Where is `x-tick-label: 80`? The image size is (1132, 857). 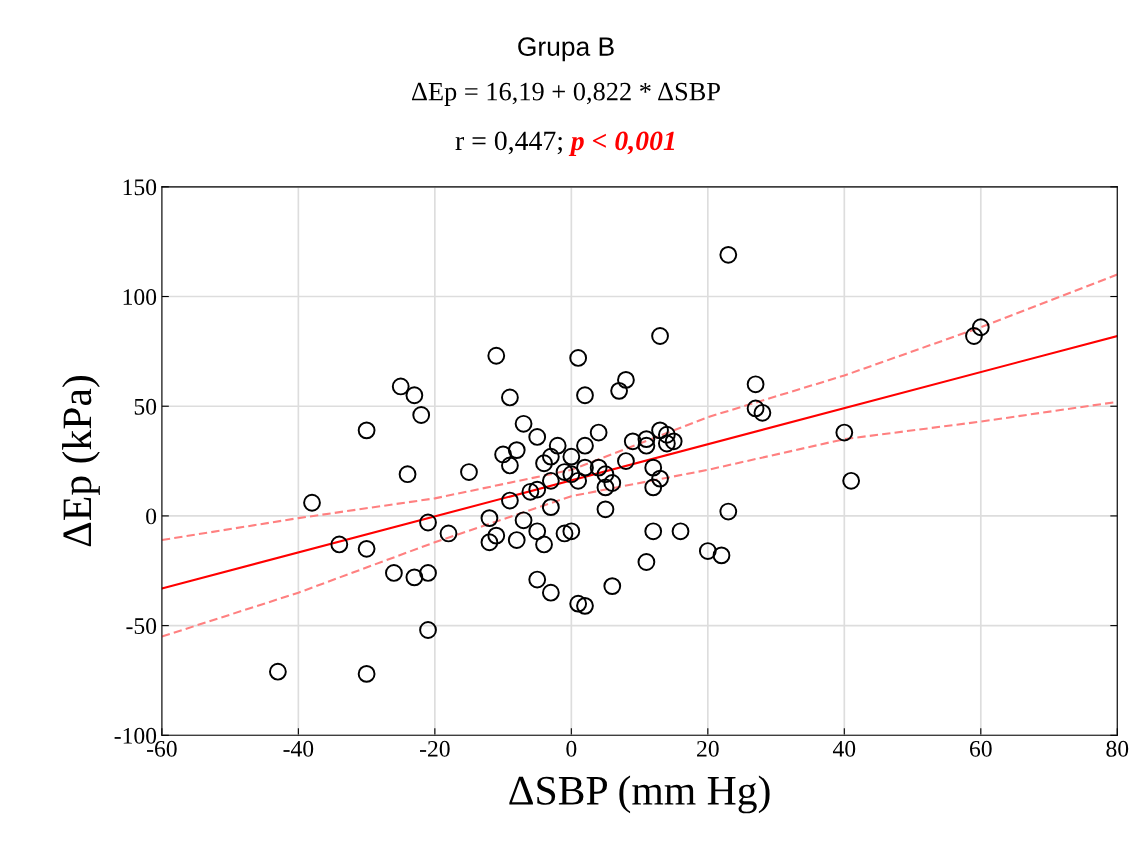
x-tick-label: 80 is located at coordinates (1117, 748).